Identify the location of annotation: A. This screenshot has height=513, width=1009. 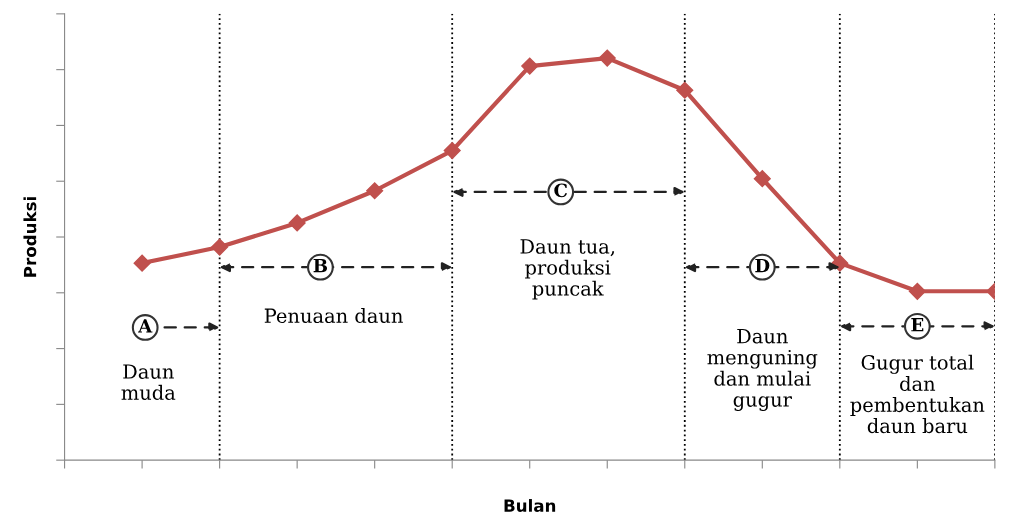
(145, 326).